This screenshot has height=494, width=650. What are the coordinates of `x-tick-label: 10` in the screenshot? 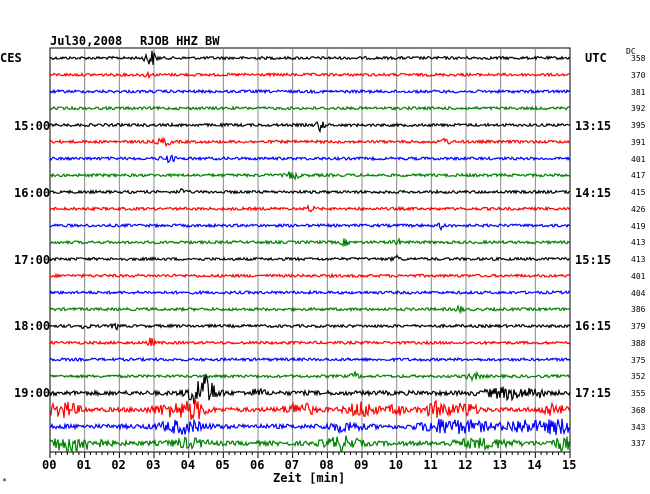 It's located at (396, 465).